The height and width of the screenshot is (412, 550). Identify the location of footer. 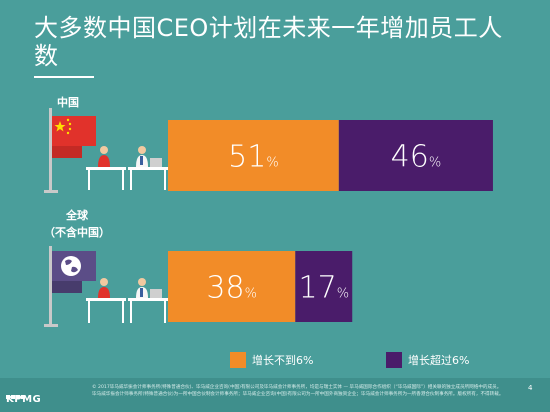
(275, 395).